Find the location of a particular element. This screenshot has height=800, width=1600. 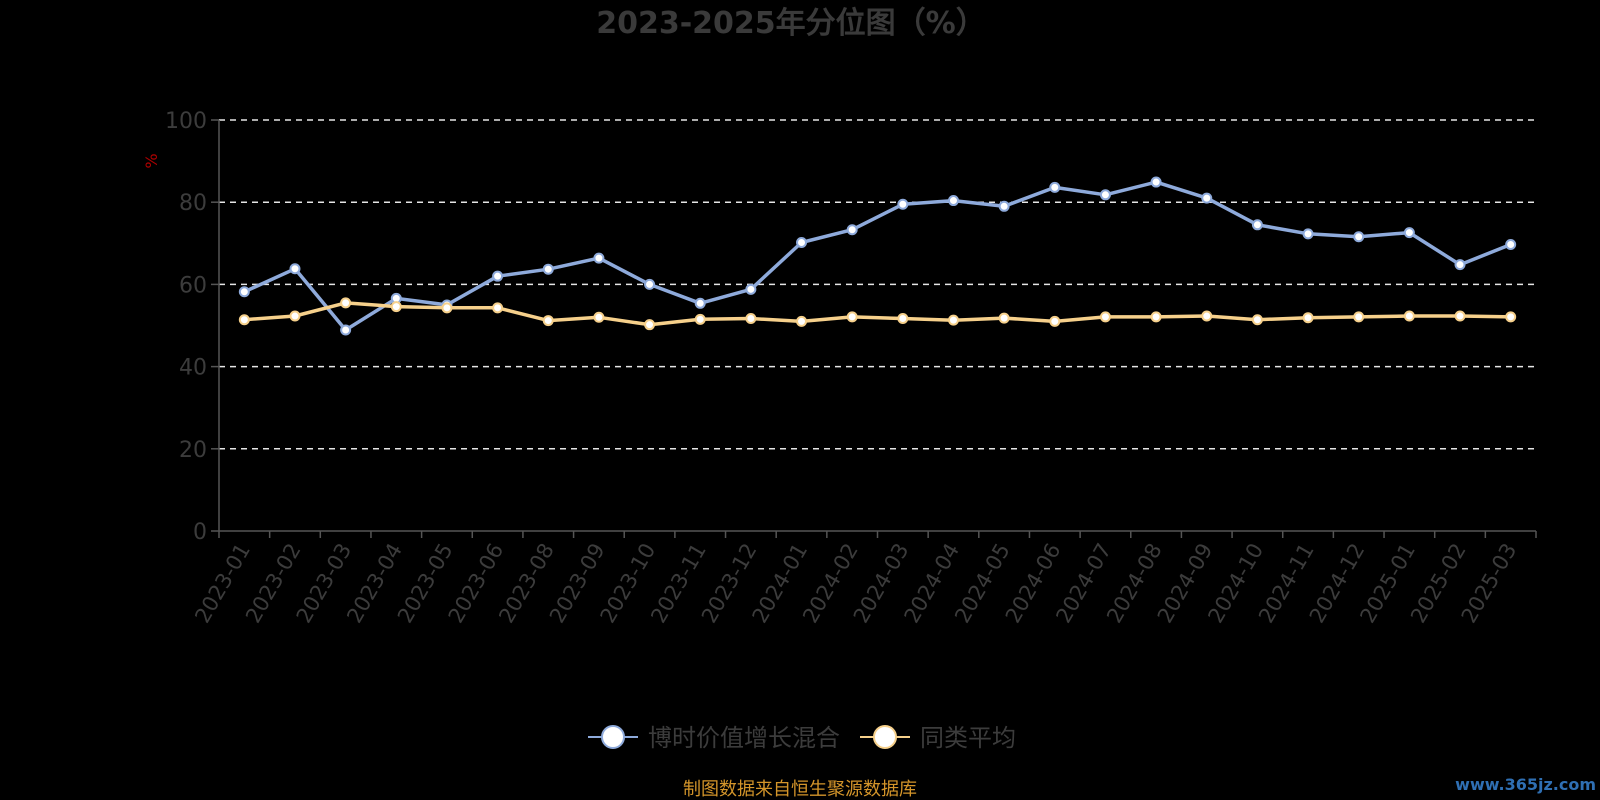

legend-label-2: 同类平均 is located at coordinates (968, 738).